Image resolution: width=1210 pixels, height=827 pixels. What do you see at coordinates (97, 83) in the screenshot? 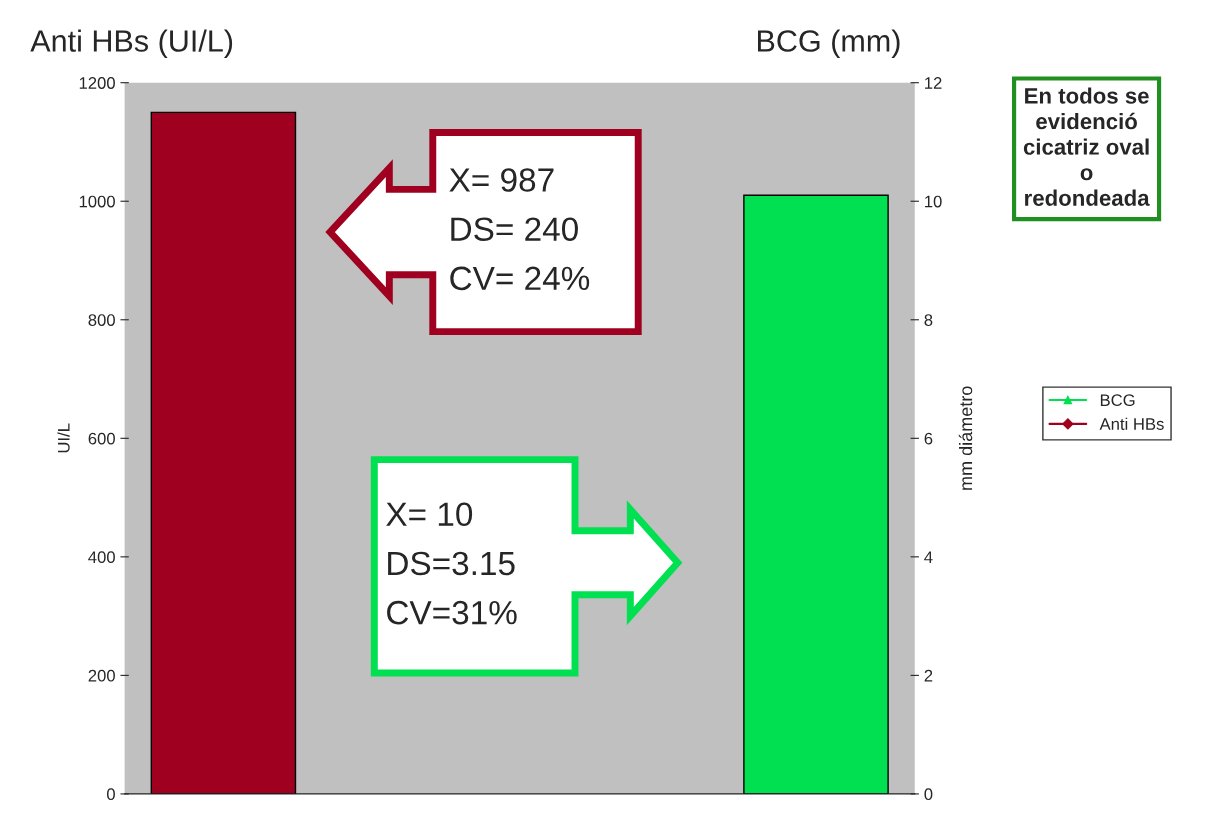
I see `y-tick-label: 1200` at bounding box center [97, 83].